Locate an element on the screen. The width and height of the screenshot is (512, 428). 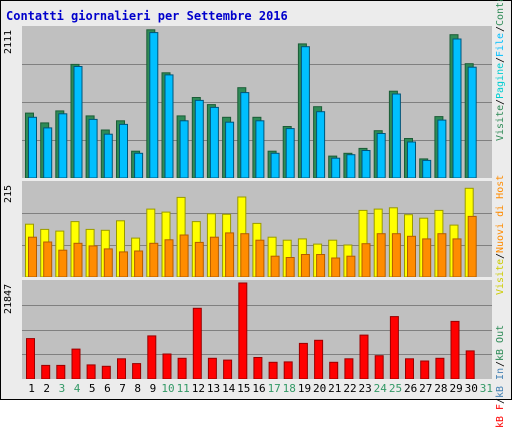
legend-entry: kB F is located at coordinates (500, 415).